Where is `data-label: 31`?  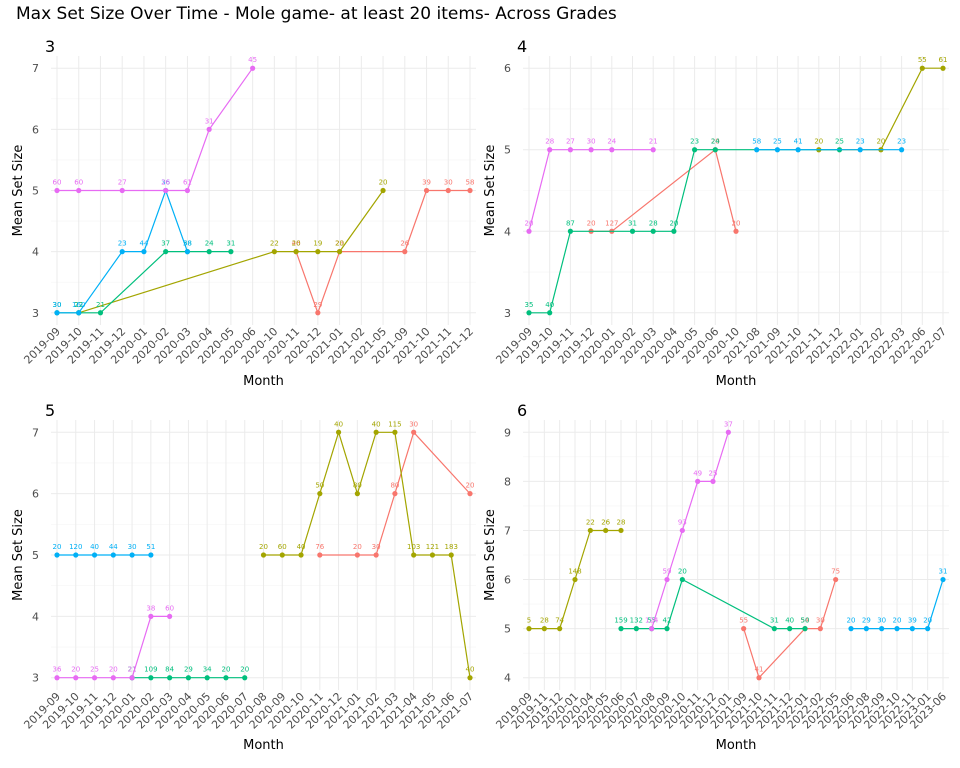 data-label: 31 is located at coordinates (230, 244).